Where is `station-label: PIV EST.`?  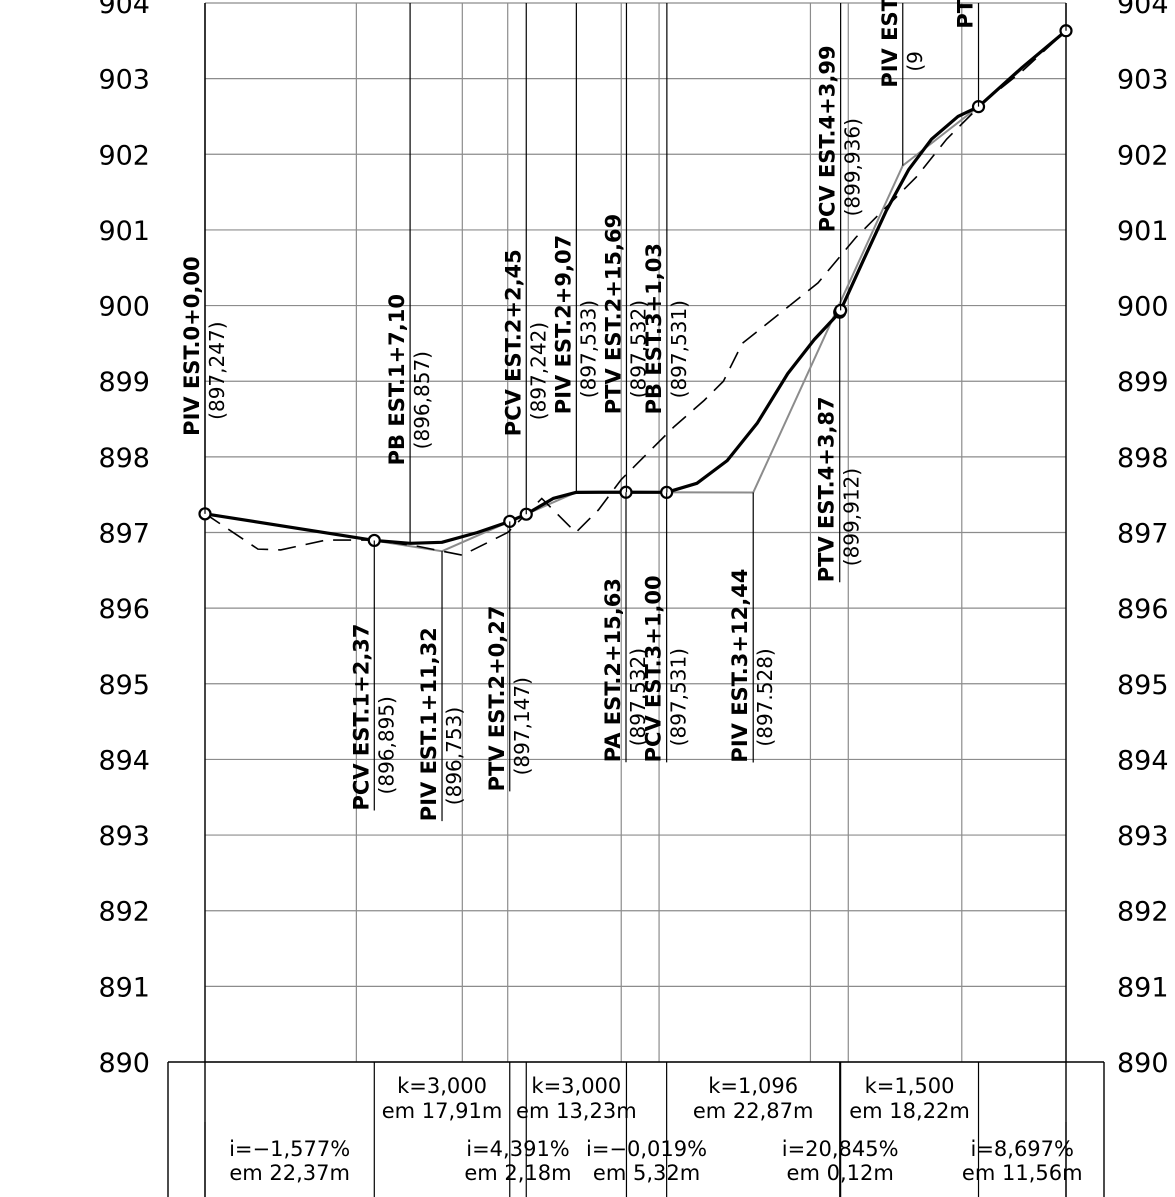 station-label: PIV EST. is located at coordinates (890, 44).